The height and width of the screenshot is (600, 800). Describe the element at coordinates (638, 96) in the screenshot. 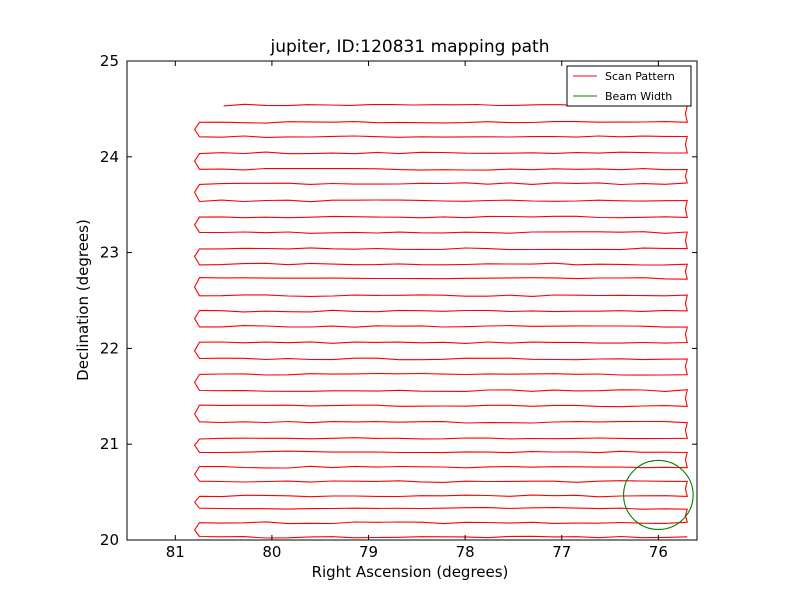

I see `legend-beam-width-label: Beam Width` at that location.